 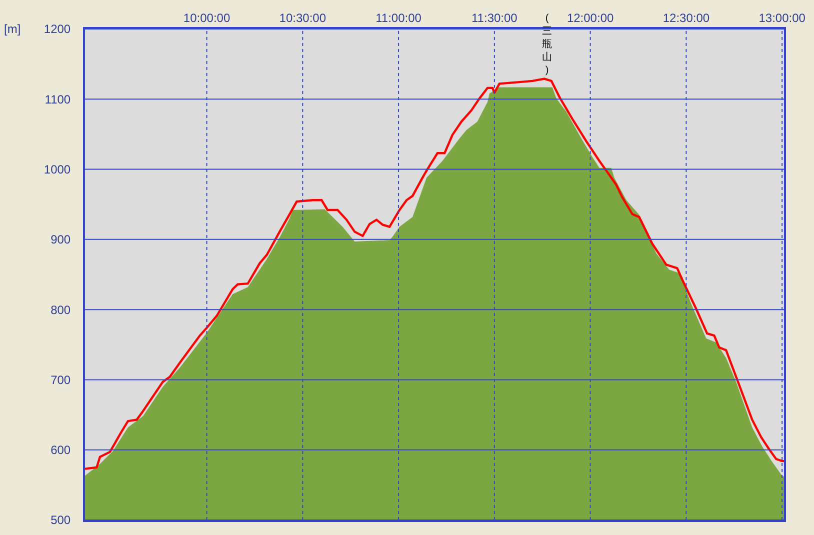 What do you see at coordinates (57, 99) in the screenshot?
I see `y-tick-label: 1100` at bounding box center [57, 99].